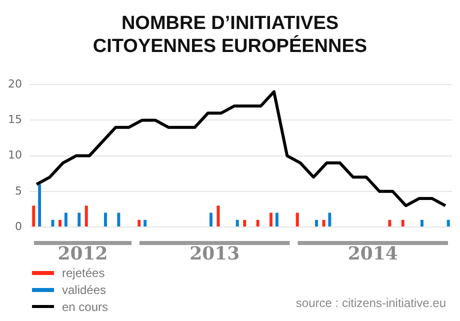 Image resolution: width=460 pixels, height=321 pixels. I want to click on y-tick-label: 0, so click(18, 226).